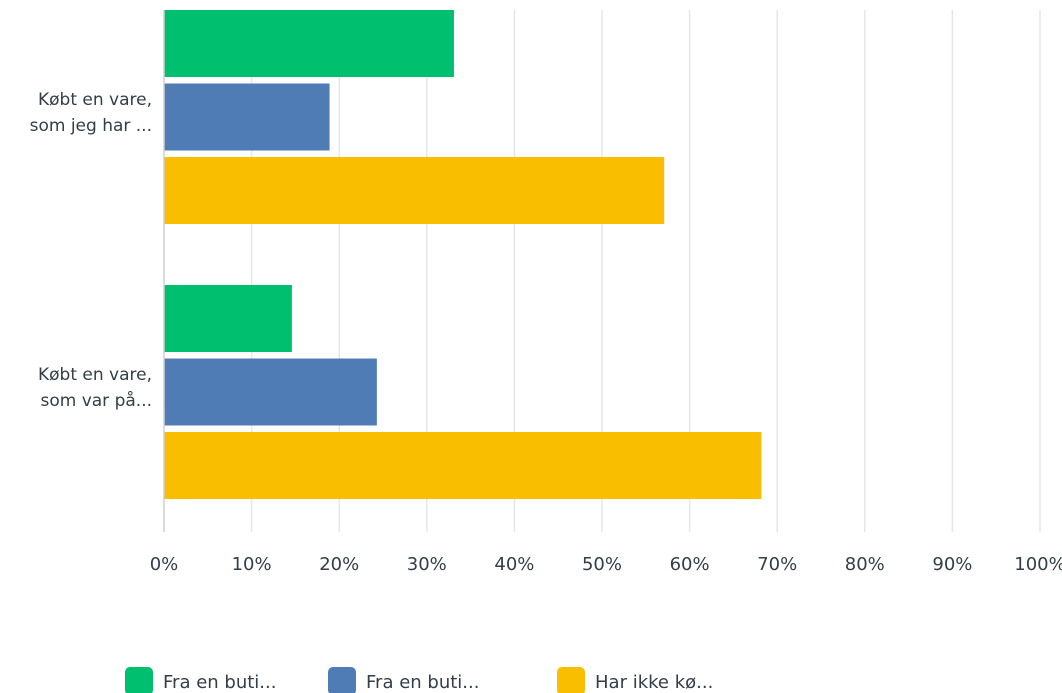  Describe the element at coordinates (339, 564) in the screenshot. I see `x-tick-label: 20%` at that location.